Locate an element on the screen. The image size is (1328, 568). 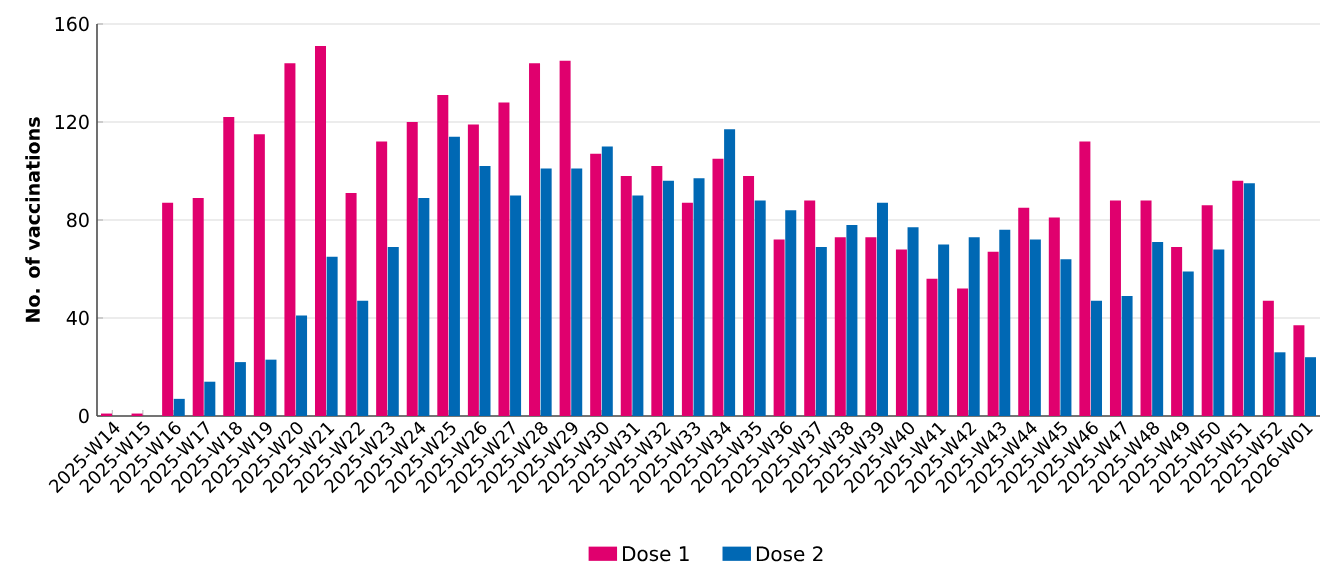
y-tick-label: 80 is located at coordinates (78, 220).